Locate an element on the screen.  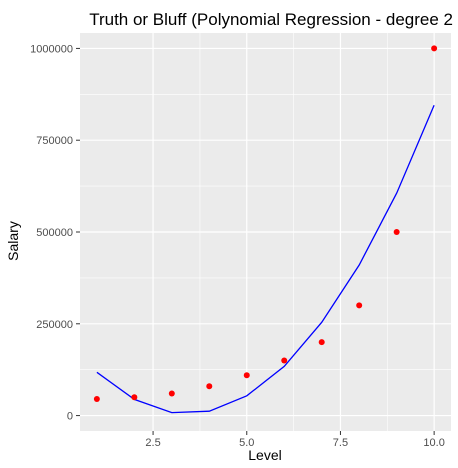
x-axis: 2.5 5.0 7.5 10.0 is located at coordinates (295, 440).